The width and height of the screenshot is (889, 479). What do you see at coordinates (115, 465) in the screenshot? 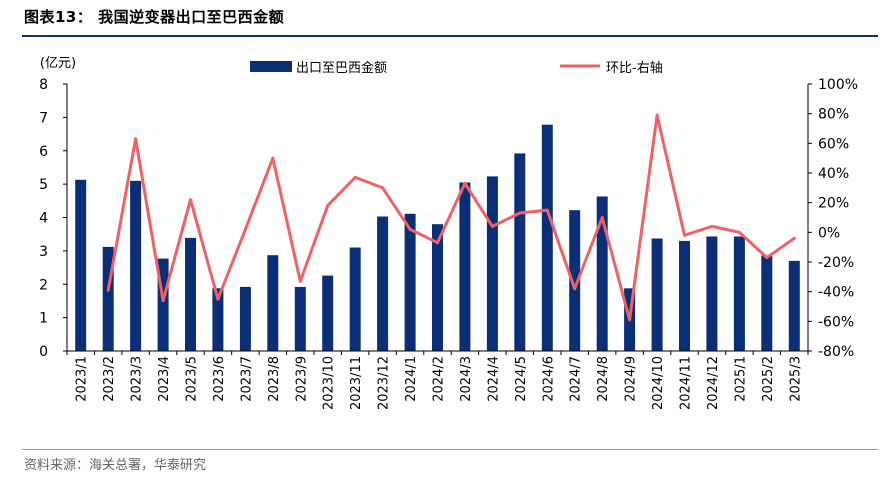
I see `source-note: 资料来源：海关总署，华泰研究` at bounding box center [115, 465].